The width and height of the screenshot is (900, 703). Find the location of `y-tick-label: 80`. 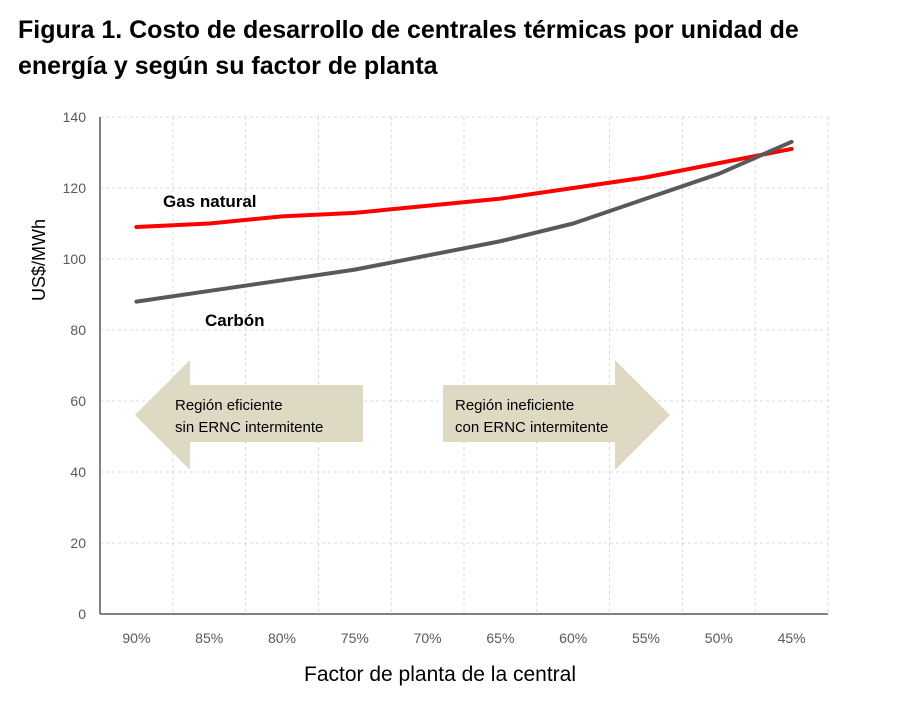

y-tick-label: 80 is located at coordinates (78, 330).